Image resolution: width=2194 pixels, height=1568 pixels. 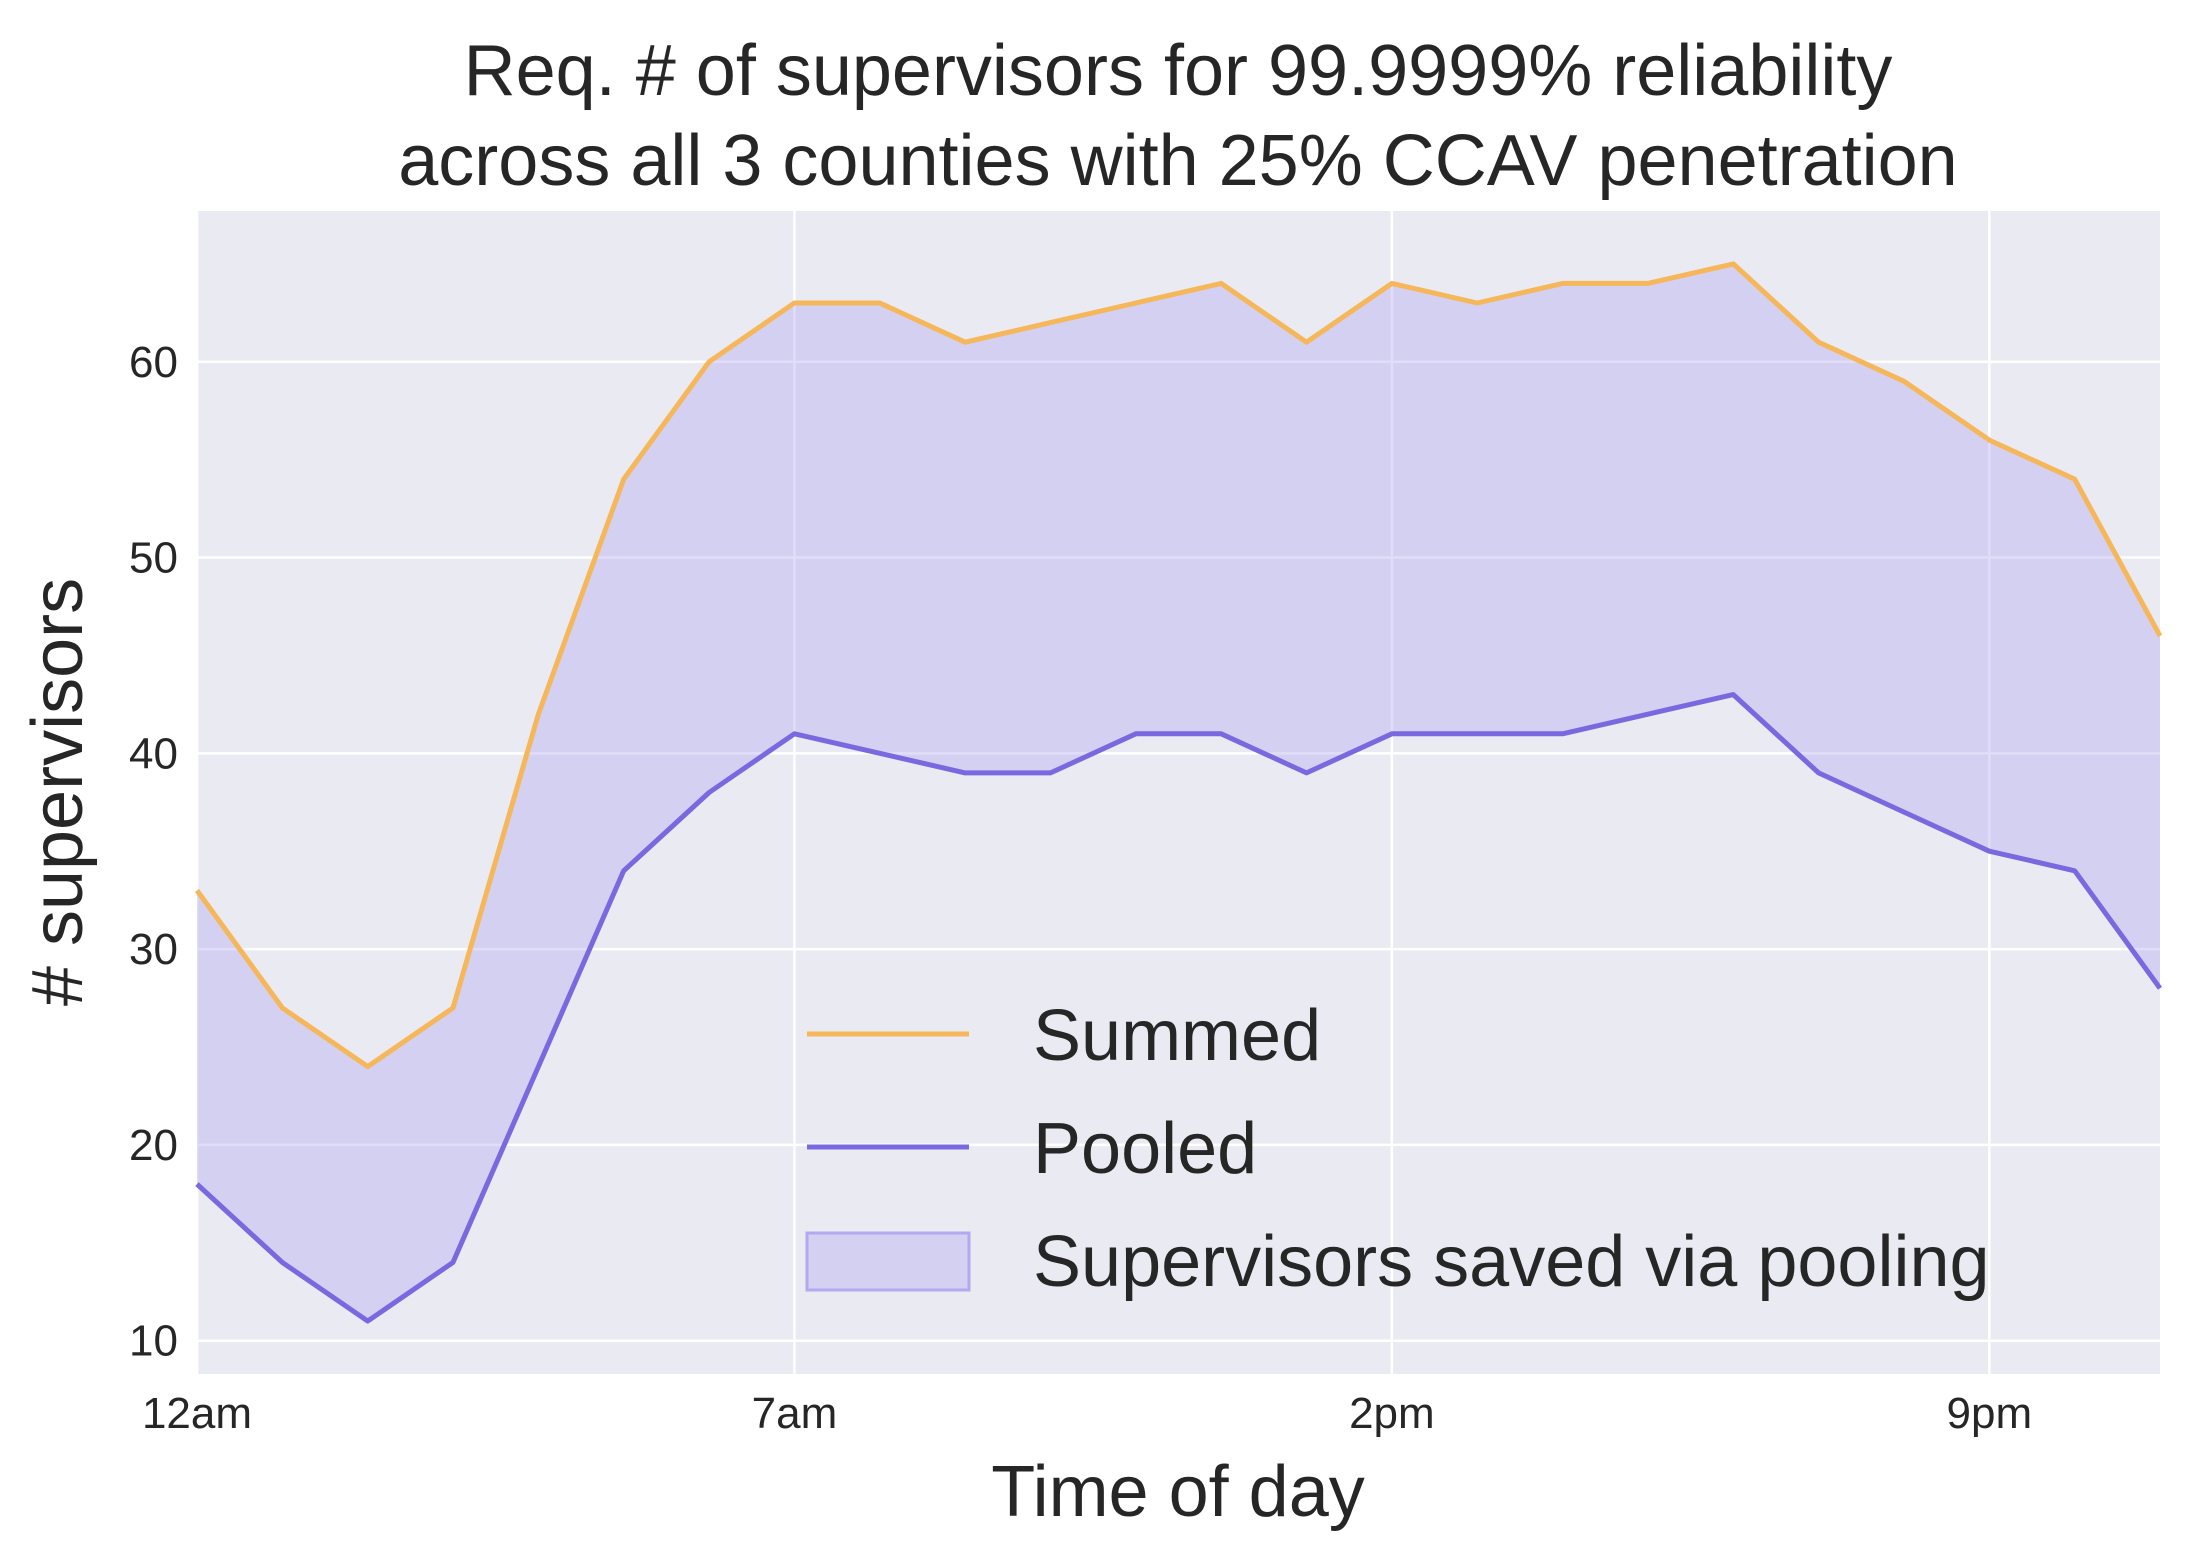 I want to click on y-tick-label-20: 20, so click(x=153, y=1145).